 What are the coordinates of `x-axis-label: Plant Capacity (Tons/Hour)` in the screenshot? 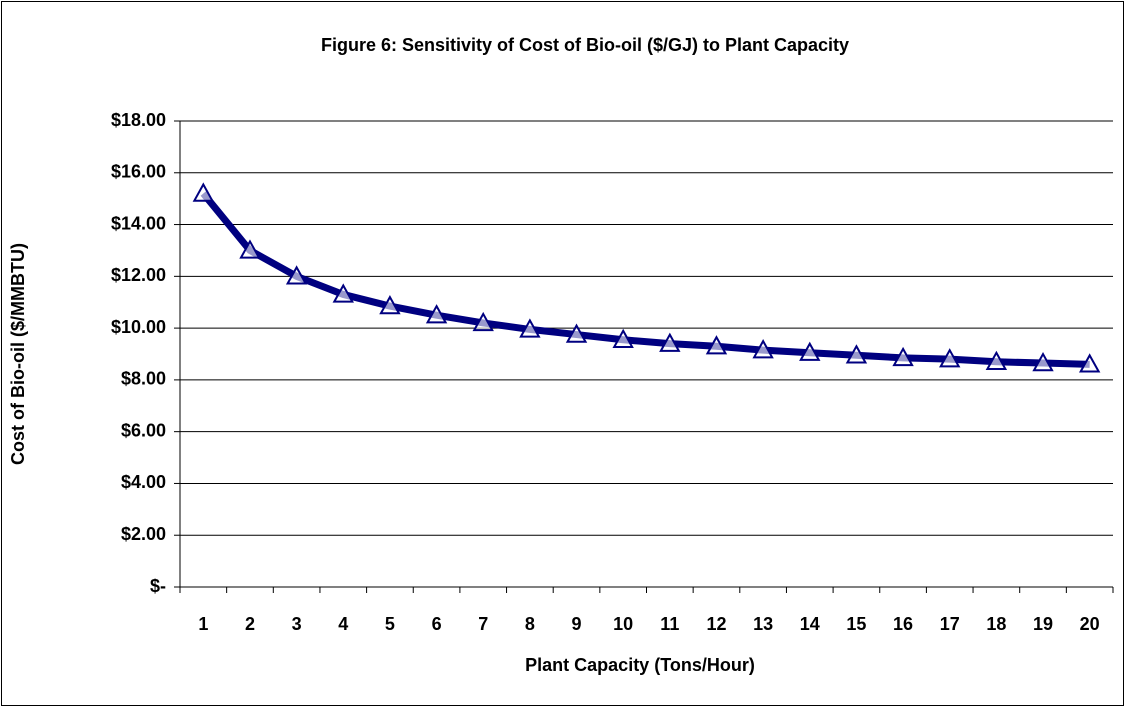 It's located at (640, 665).